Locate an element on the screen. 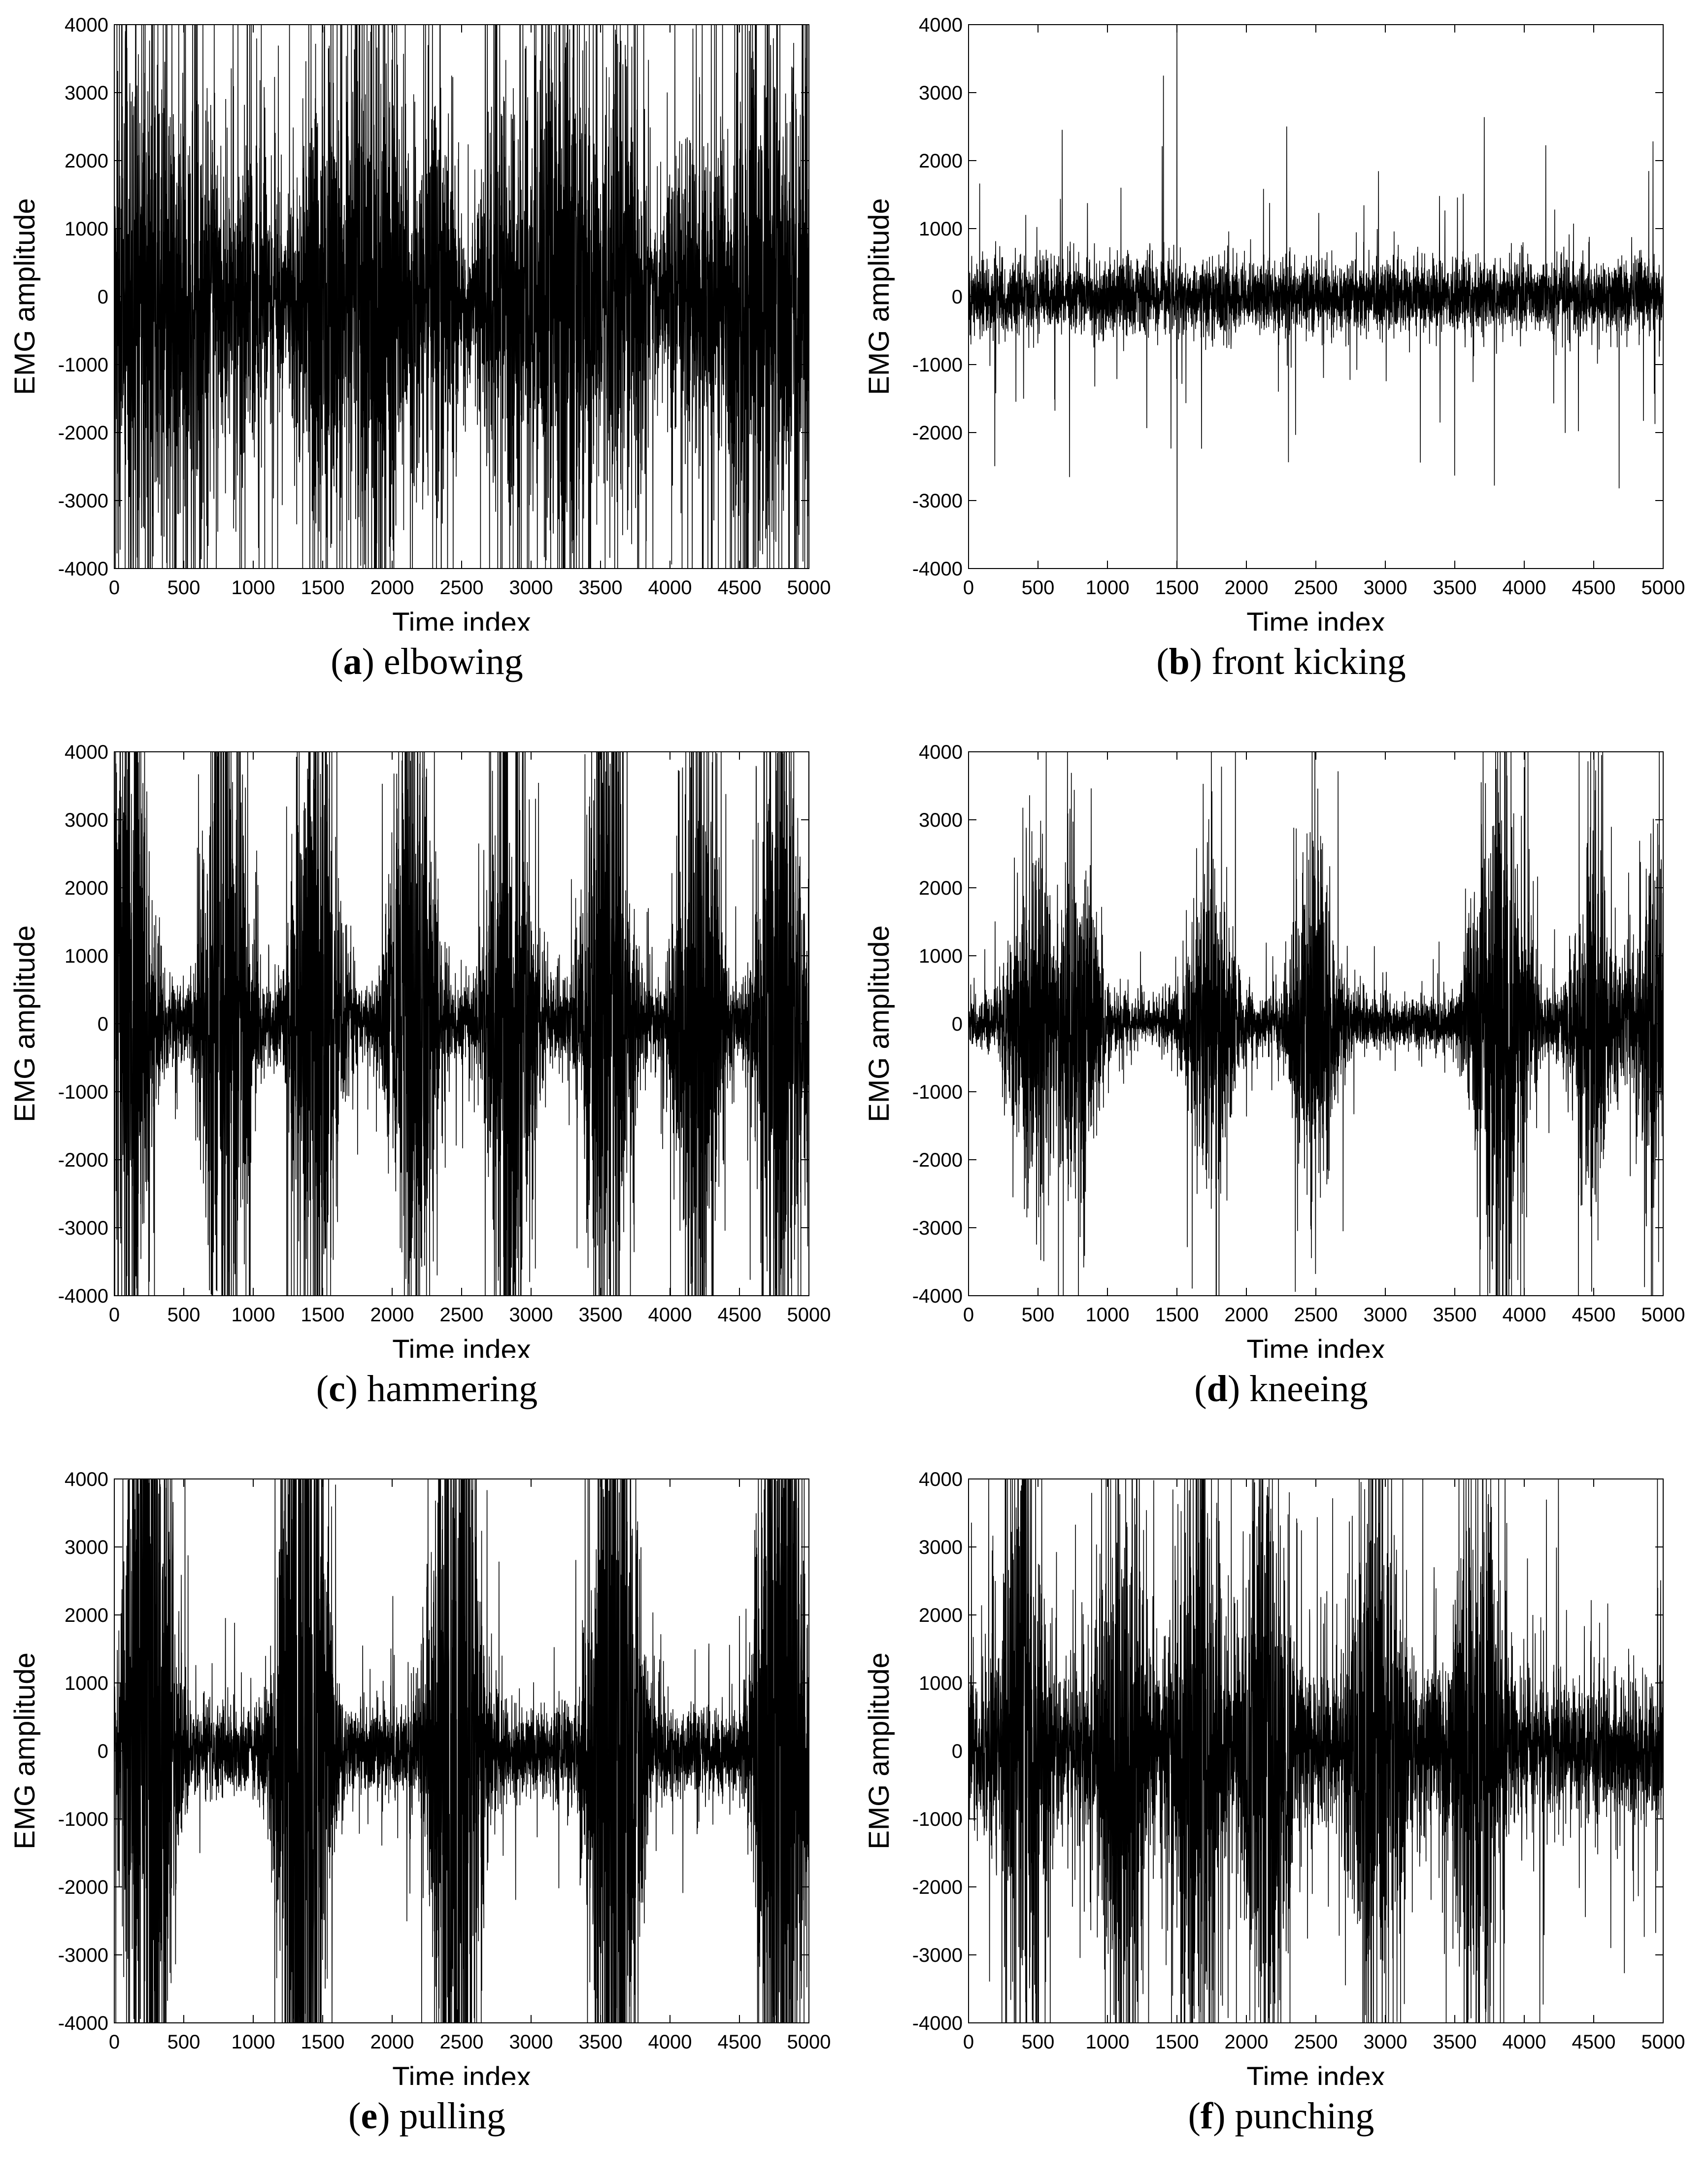 This screenshot has height=2182, width=1708. x-tick-label: 2000 is located at coordinates (1247, 1315).